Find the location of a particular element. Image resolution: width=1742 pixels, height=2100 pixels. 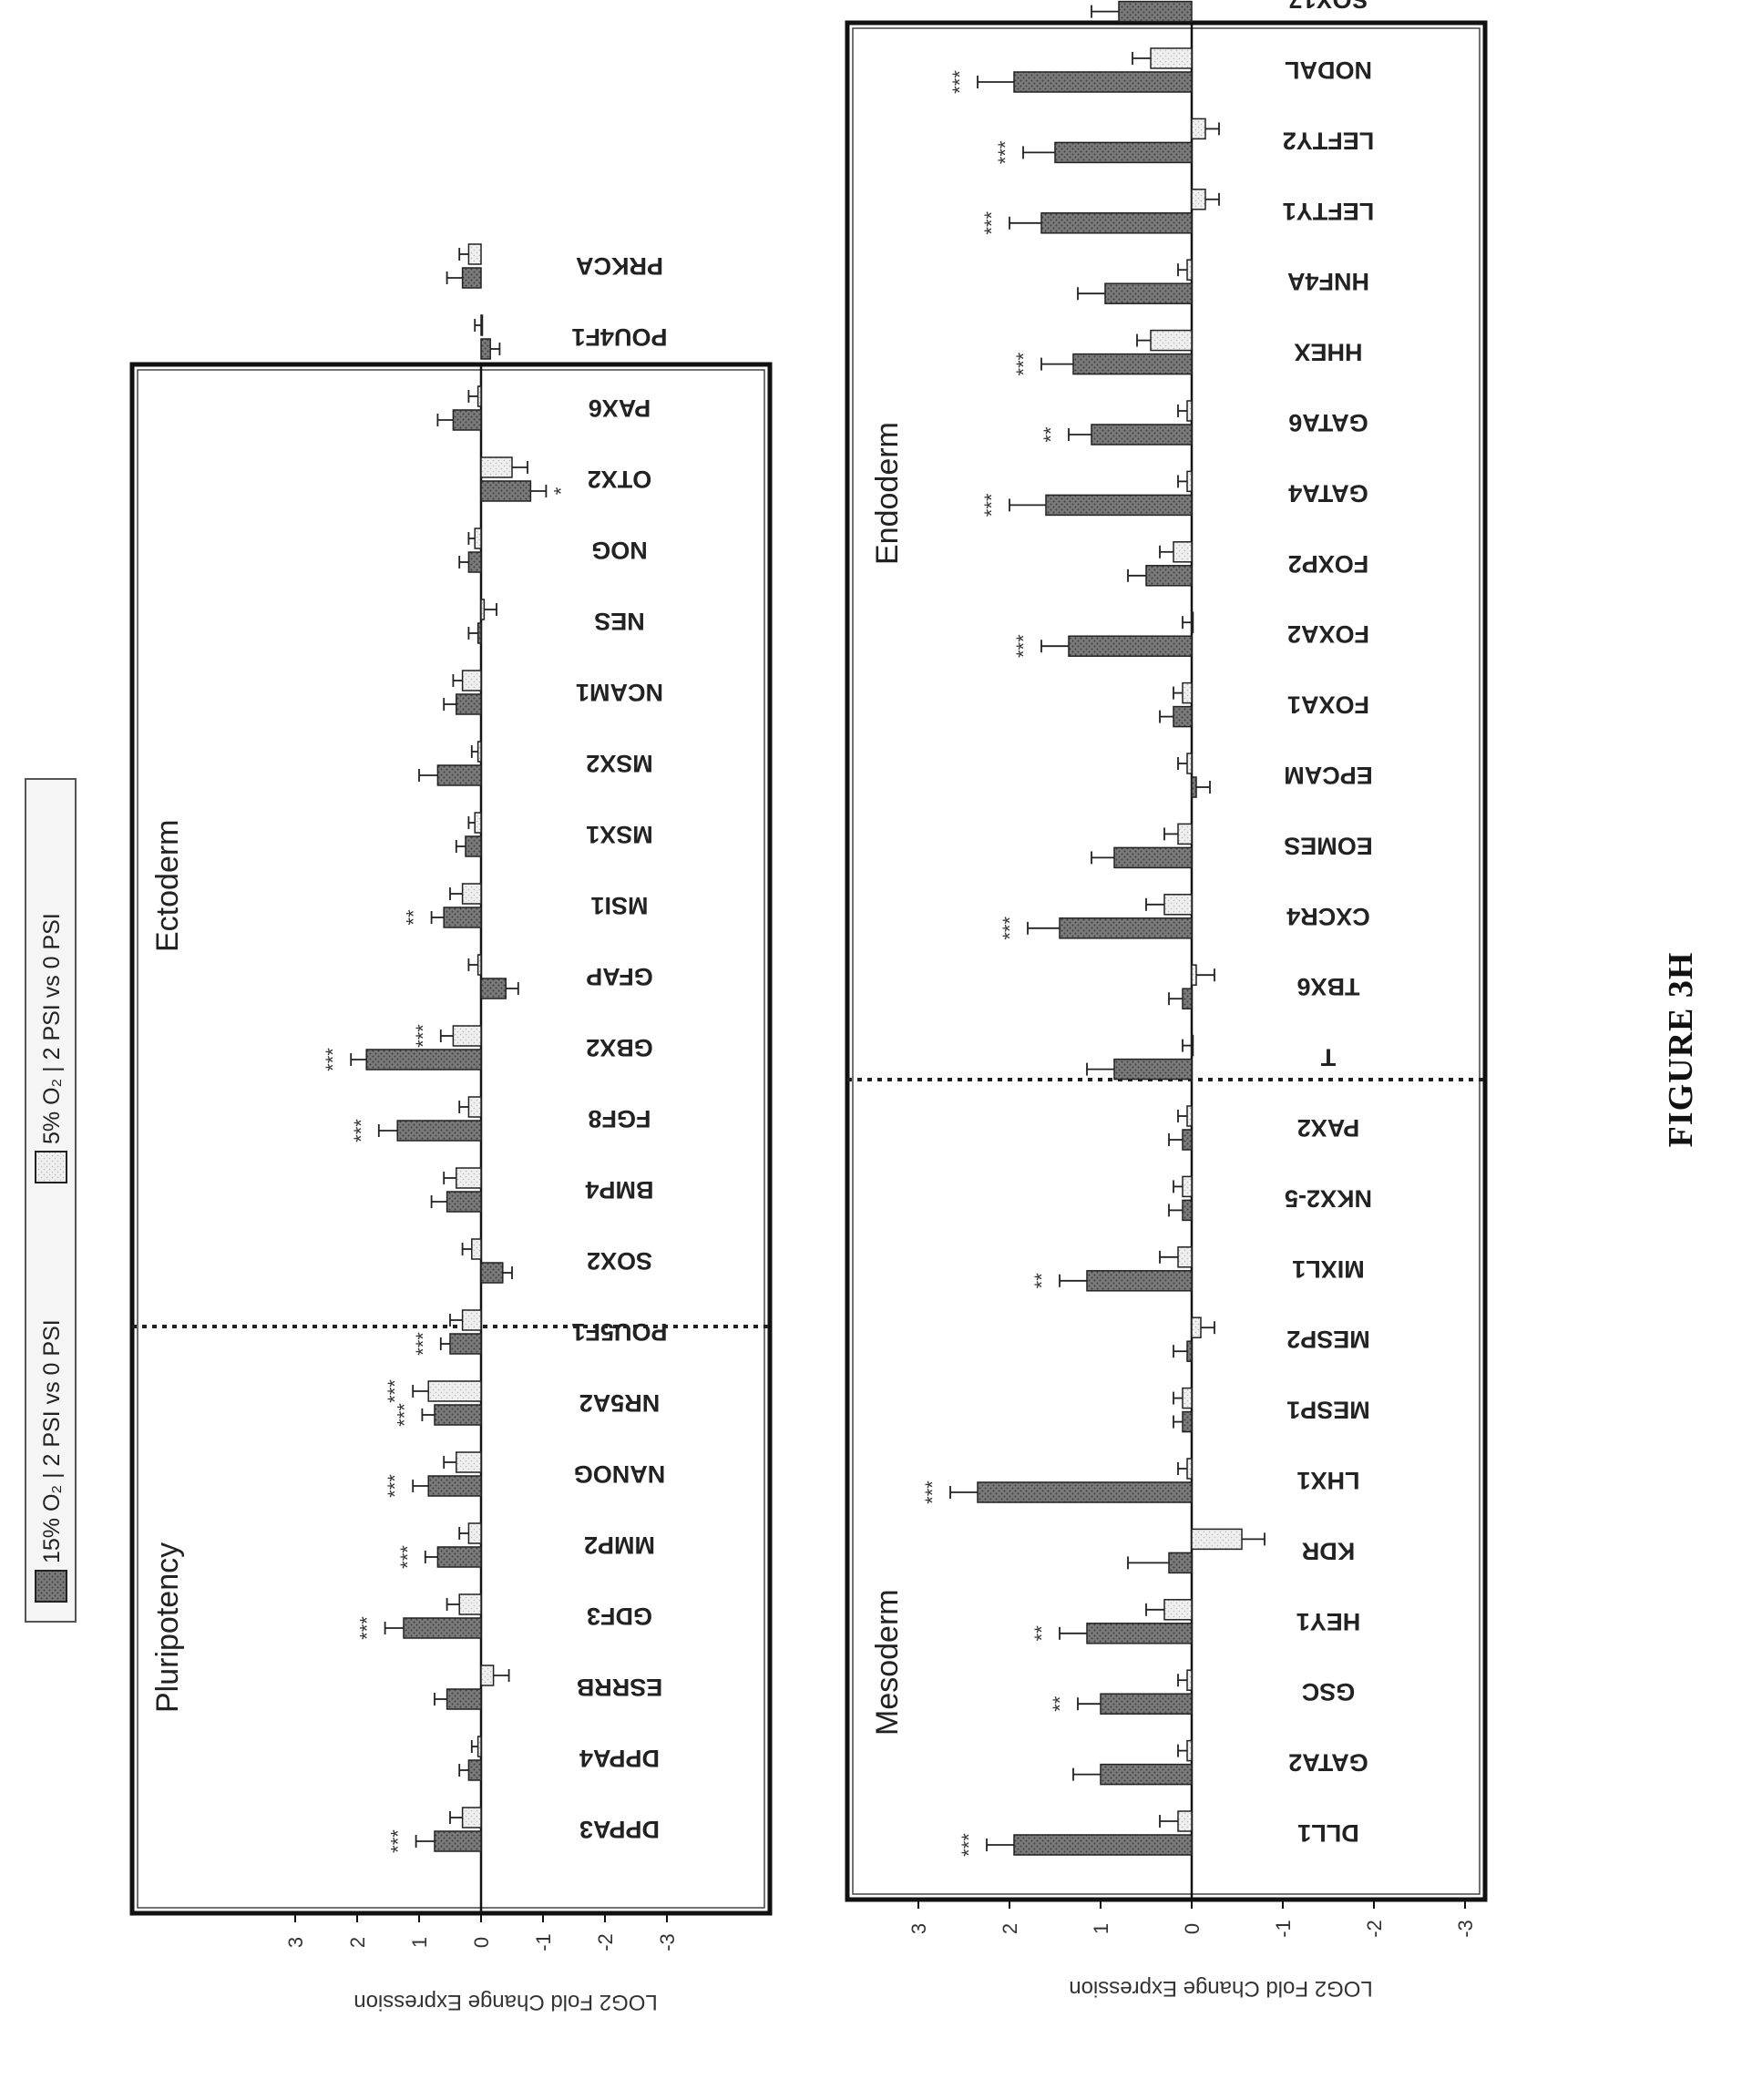

legend-box is located at coordinates (51, 1201).